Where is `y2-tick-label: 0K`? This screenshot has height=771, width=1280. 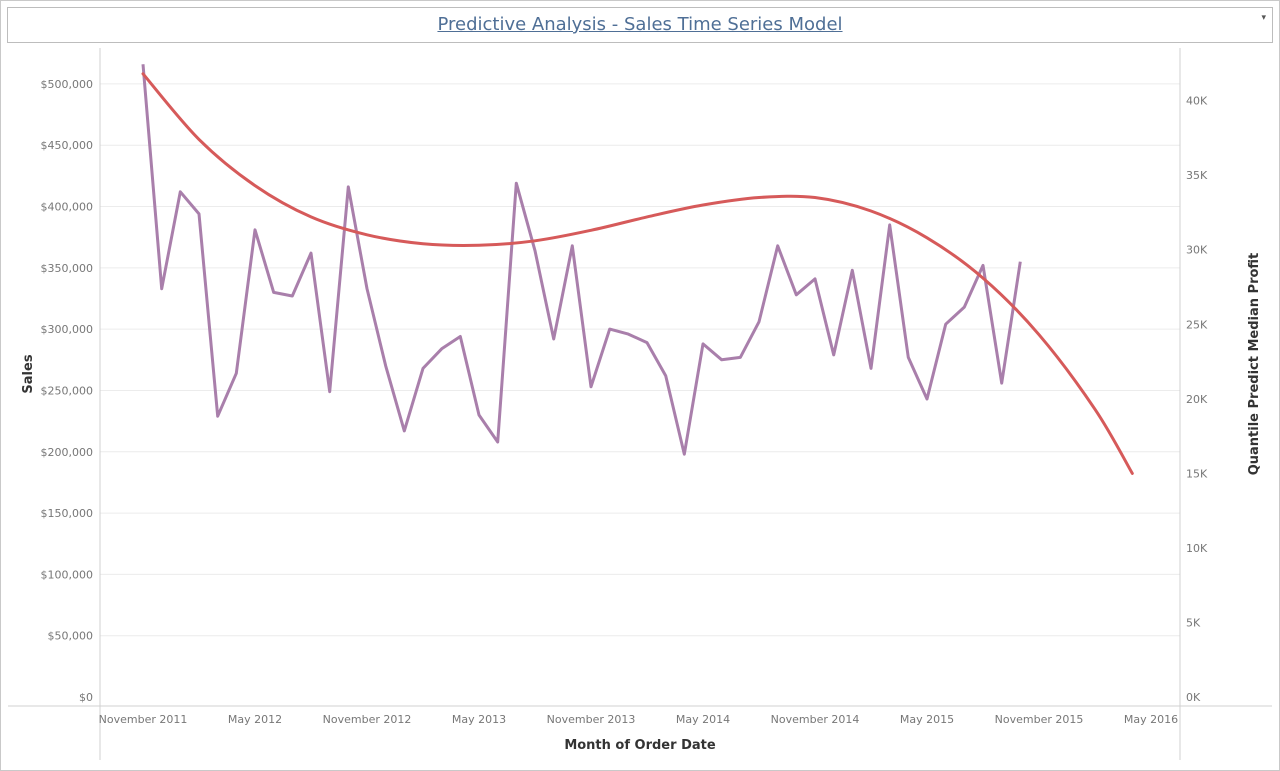 y2-tick-label: 0K is located at coordinates (1193, 697).